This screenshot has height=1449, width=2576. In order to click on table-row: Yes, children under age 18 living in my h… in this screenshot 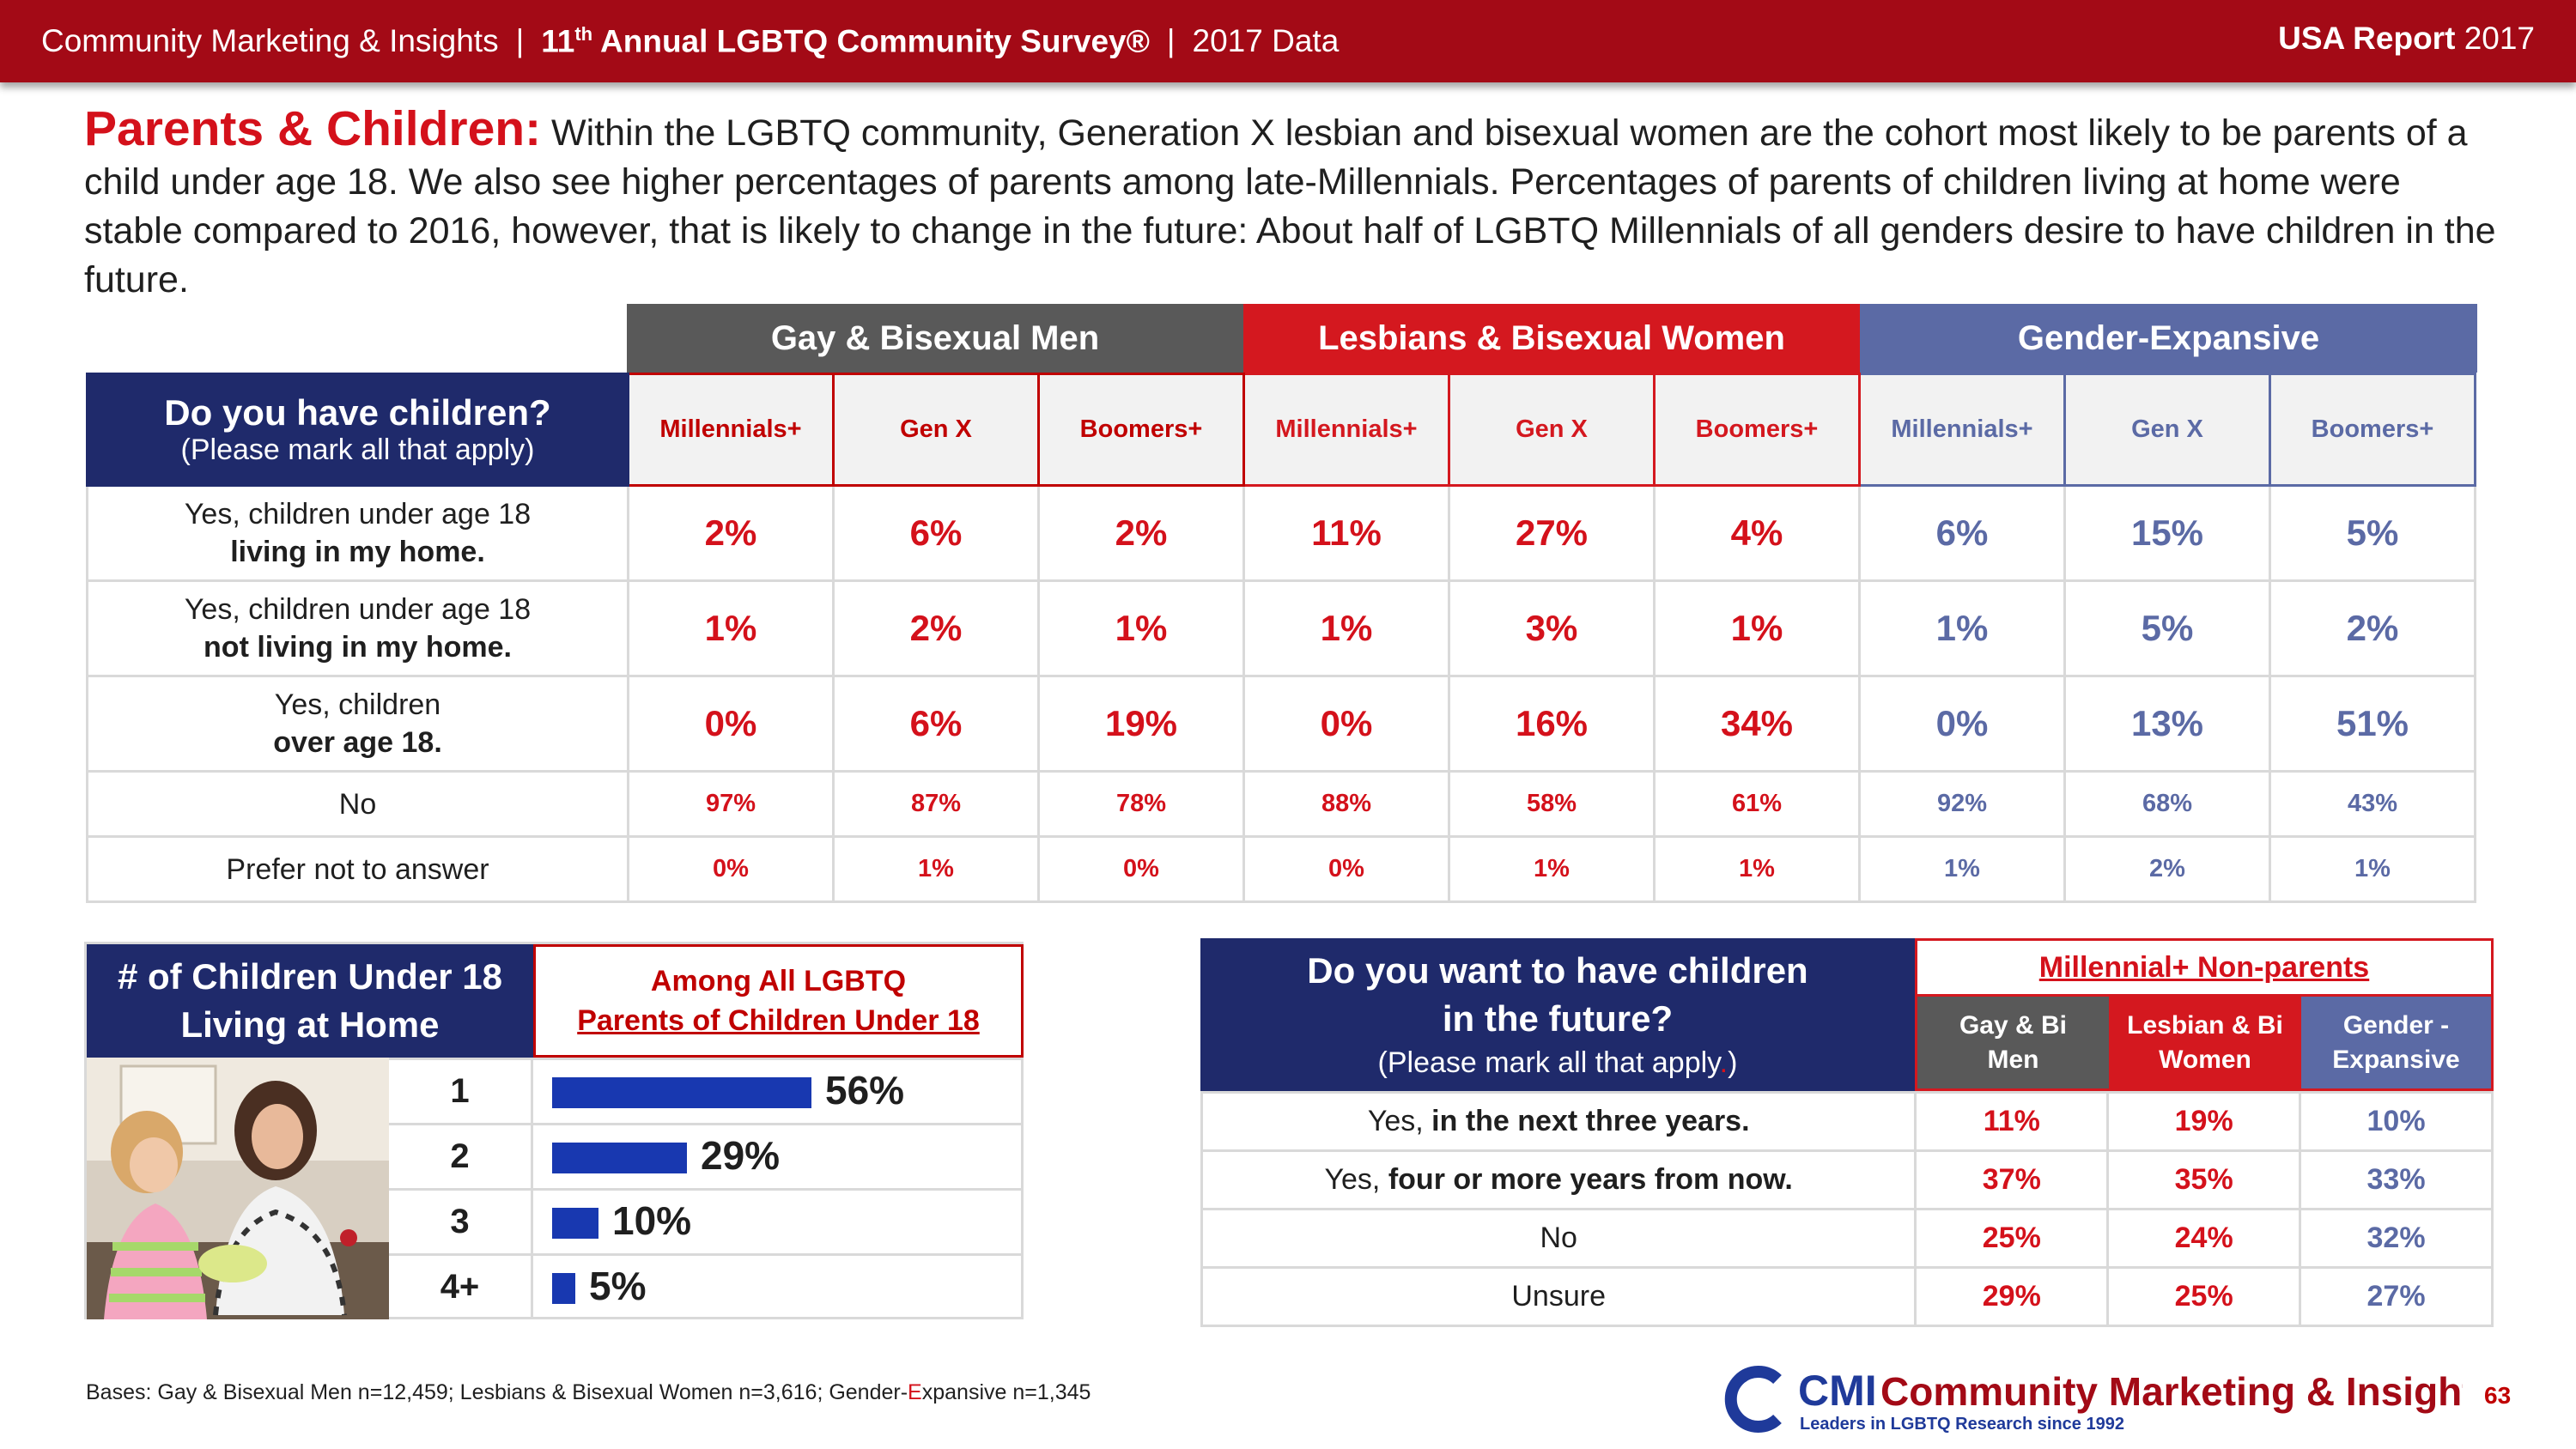, I will do `click(1281, 533)`.